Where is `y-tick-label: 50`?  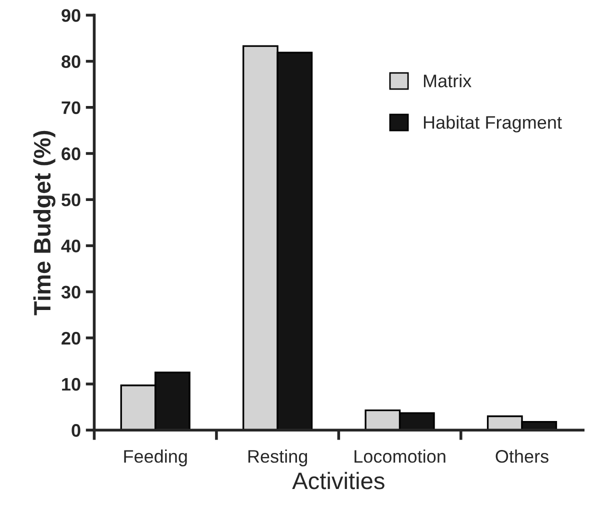
y-tick-label: 50 is located at coordinates (71, 200).